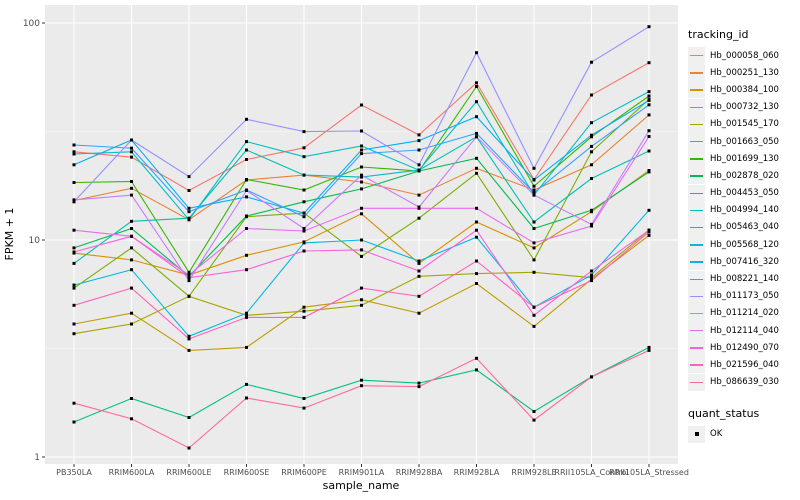 The image size is (800, 500). Describe the element at coordinates (743, 159) in the screenshot. I see `legend-entry-Hb_001699_130: Hb_001699_130` at that location.